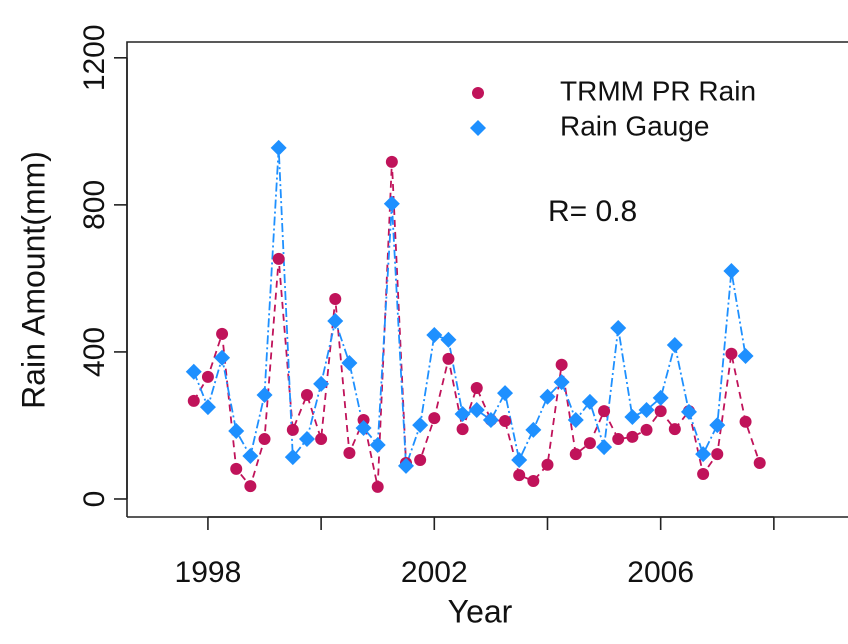  Describe the element at coordinates (94, 205) in the screenshot. I see `y-tick-label: 800` at that location.